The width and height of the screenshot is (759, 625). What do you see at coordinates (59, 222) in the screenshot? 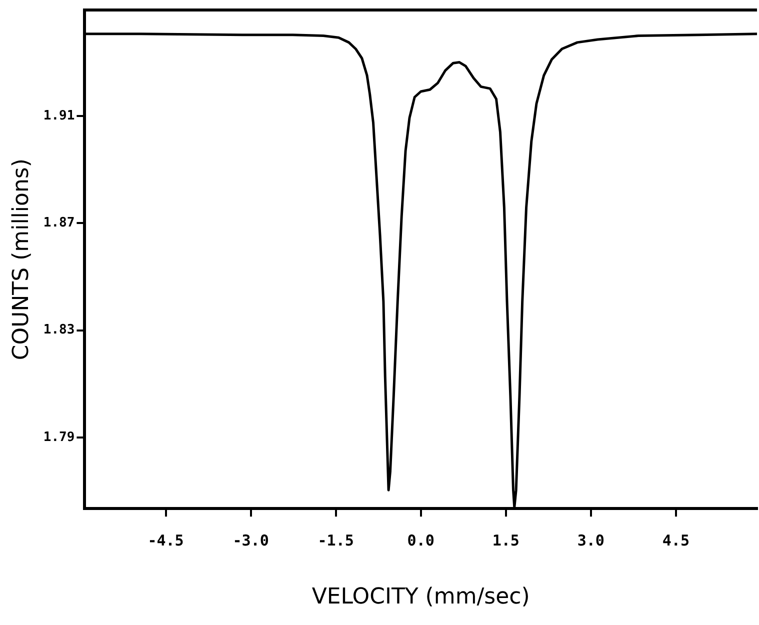
I see `y-tick-label: 1.87` at bounding box center [59, 222].